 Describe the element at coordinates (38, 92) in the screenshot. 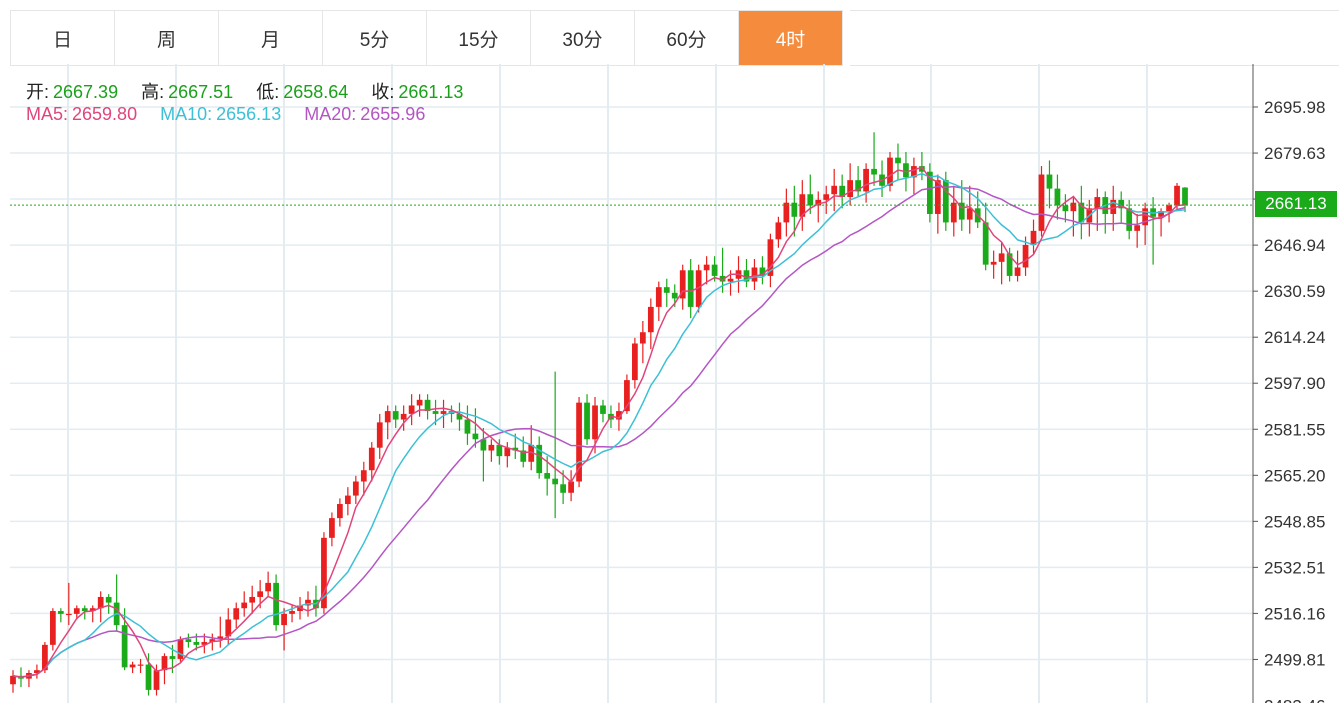

I see `open-label: 开:` at that location.